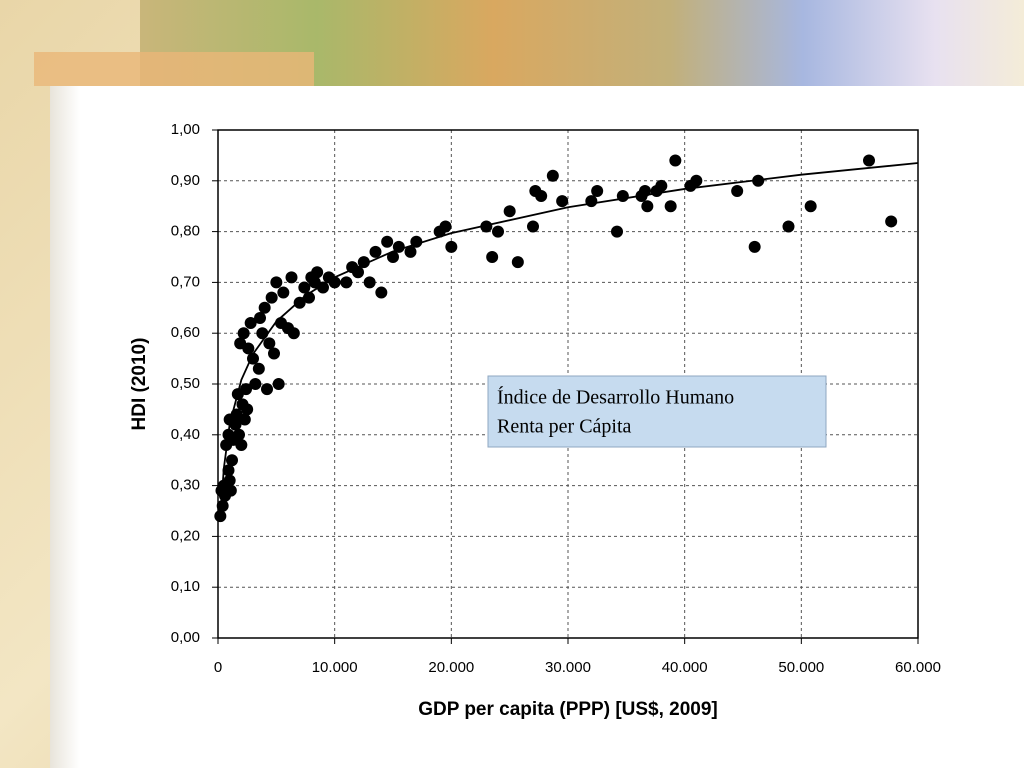 The height and width of the screenshot is (768, 1024). I want to click on y-tick-label: 0,70, so click(185, 281).